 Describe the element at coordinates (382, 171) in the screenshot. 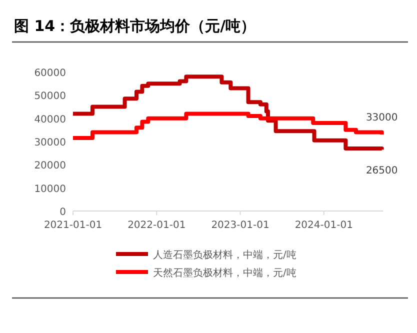

I see `annotation: 26500` at that location.